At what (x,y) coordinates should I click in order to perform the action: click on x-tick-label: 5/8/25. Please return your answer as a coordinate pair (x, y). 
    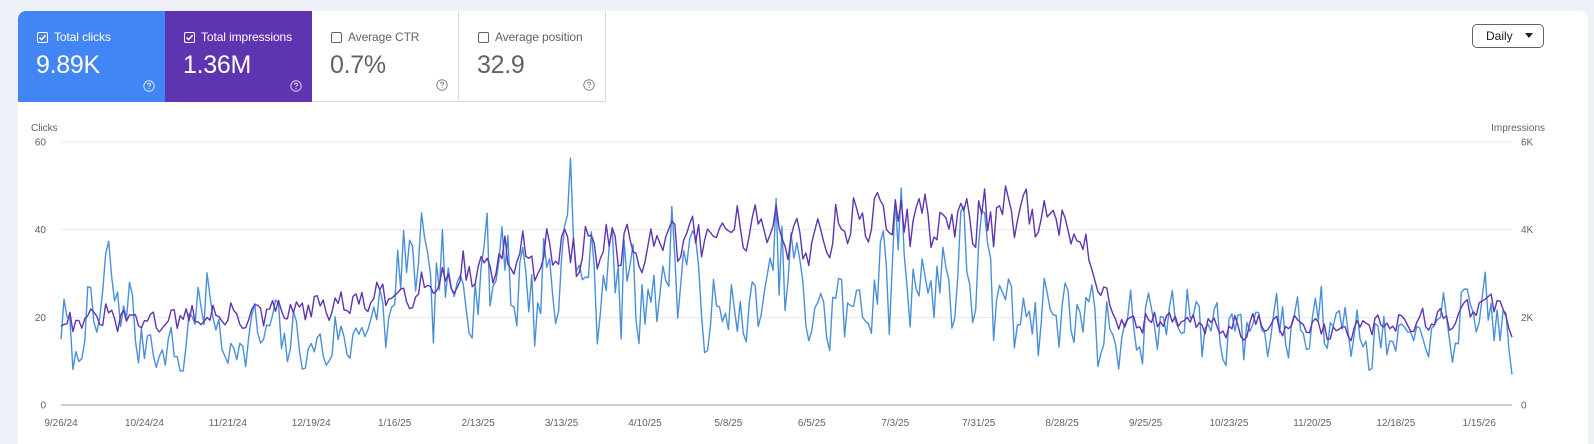
    Looking at the image, I should click on (728, 423).